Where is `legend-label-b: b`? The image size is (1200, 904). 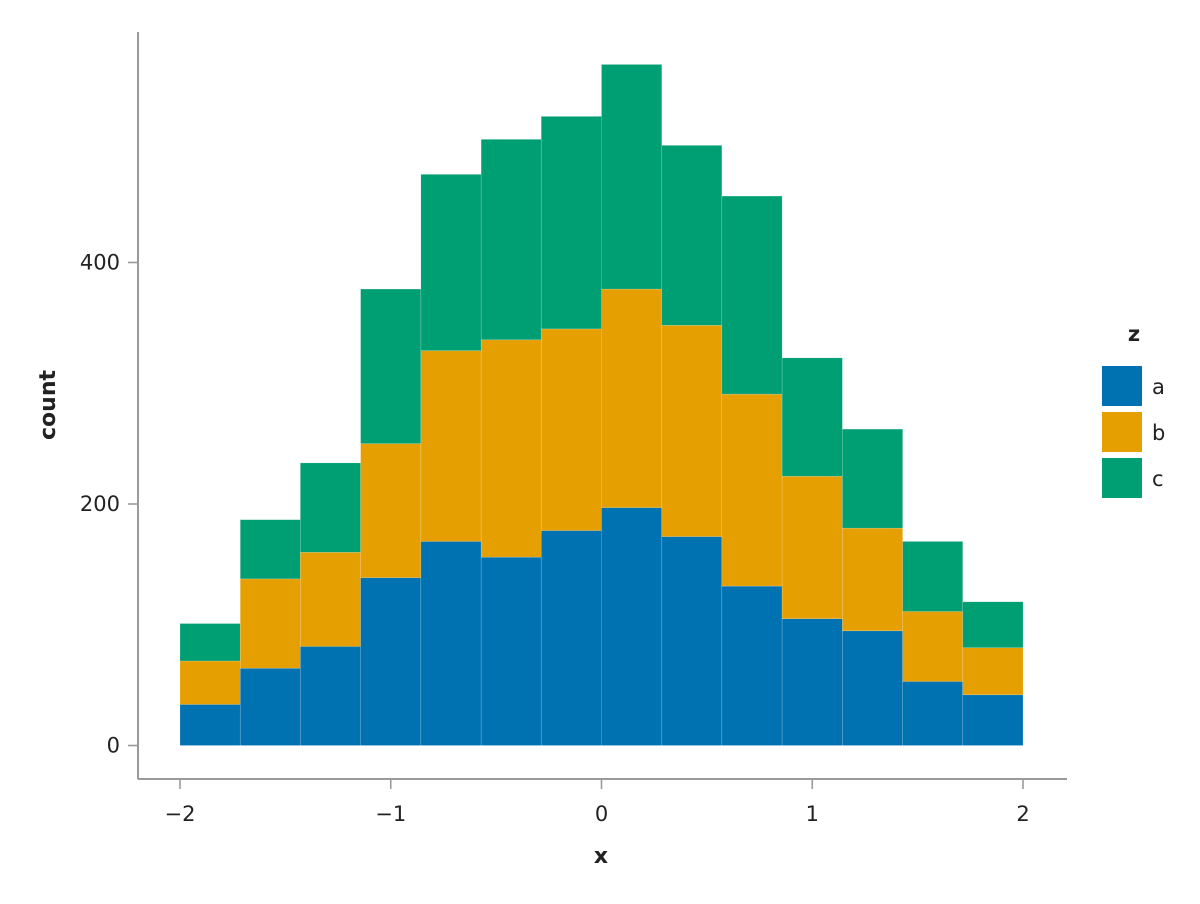 legend-label-b: b is located at coordinates (1158, 433).